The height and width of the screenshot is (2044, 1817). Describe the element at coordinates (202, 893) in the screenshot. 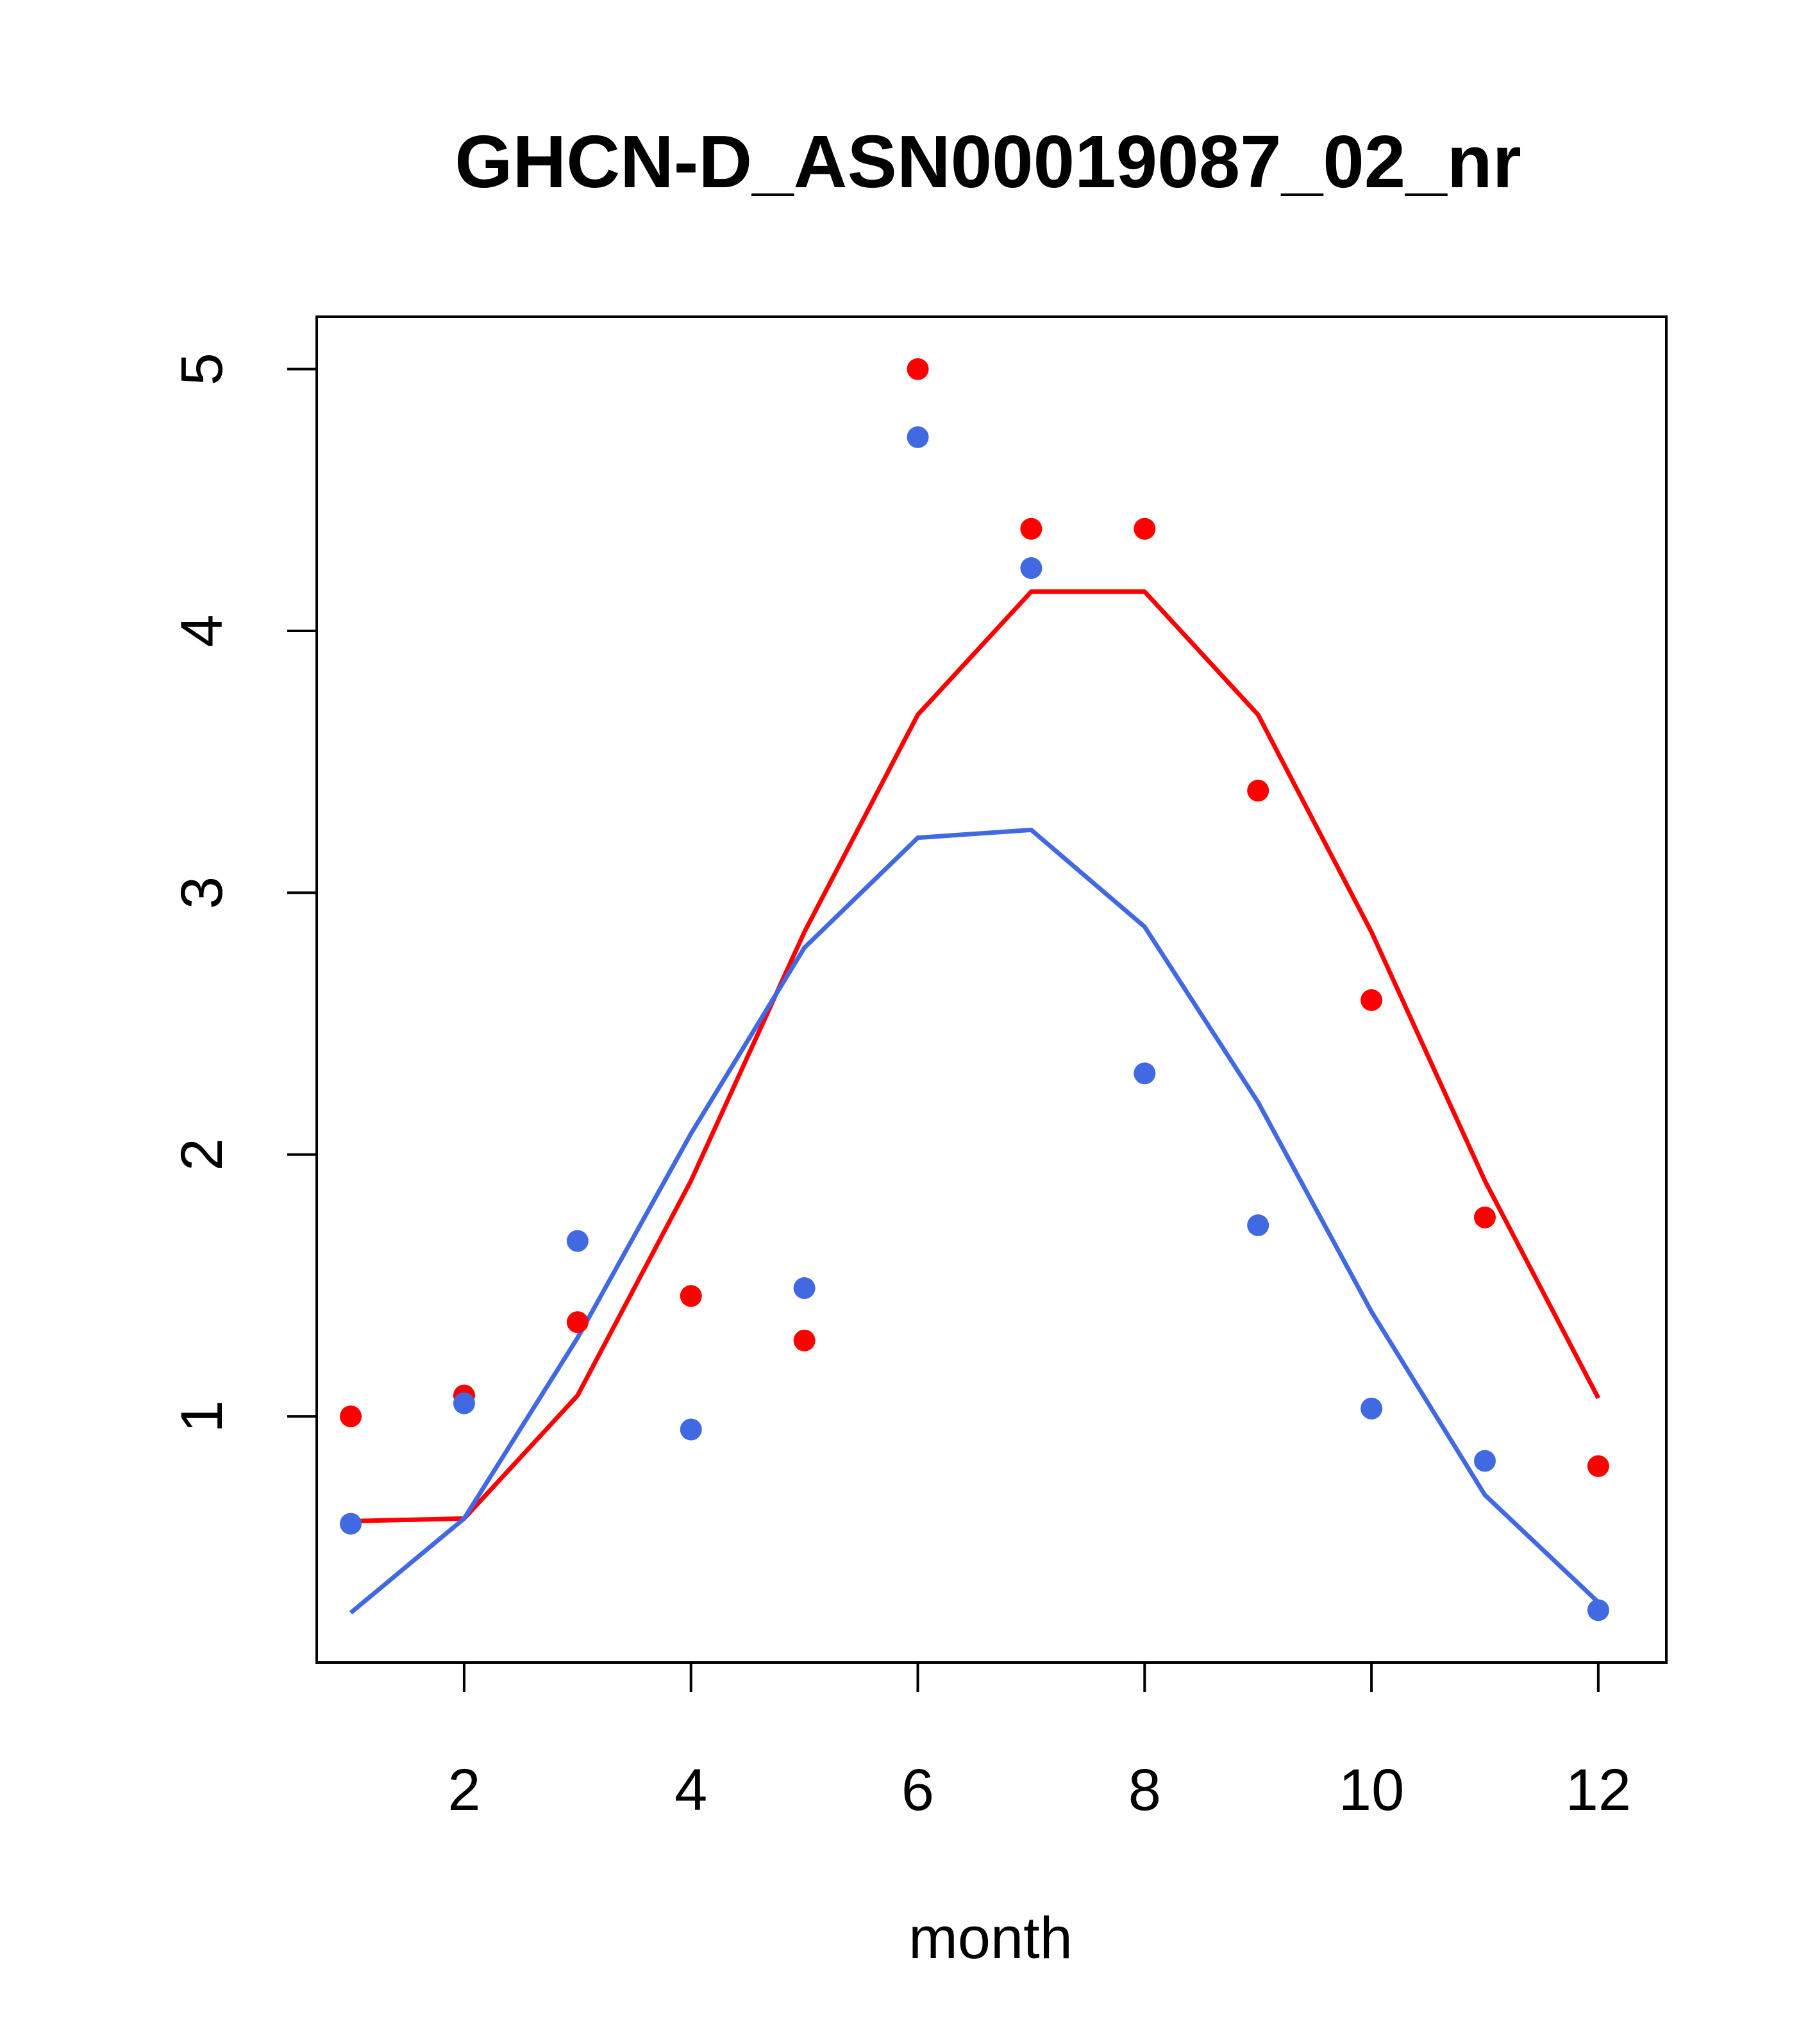

I see `y-tick-label: 3` at that location.